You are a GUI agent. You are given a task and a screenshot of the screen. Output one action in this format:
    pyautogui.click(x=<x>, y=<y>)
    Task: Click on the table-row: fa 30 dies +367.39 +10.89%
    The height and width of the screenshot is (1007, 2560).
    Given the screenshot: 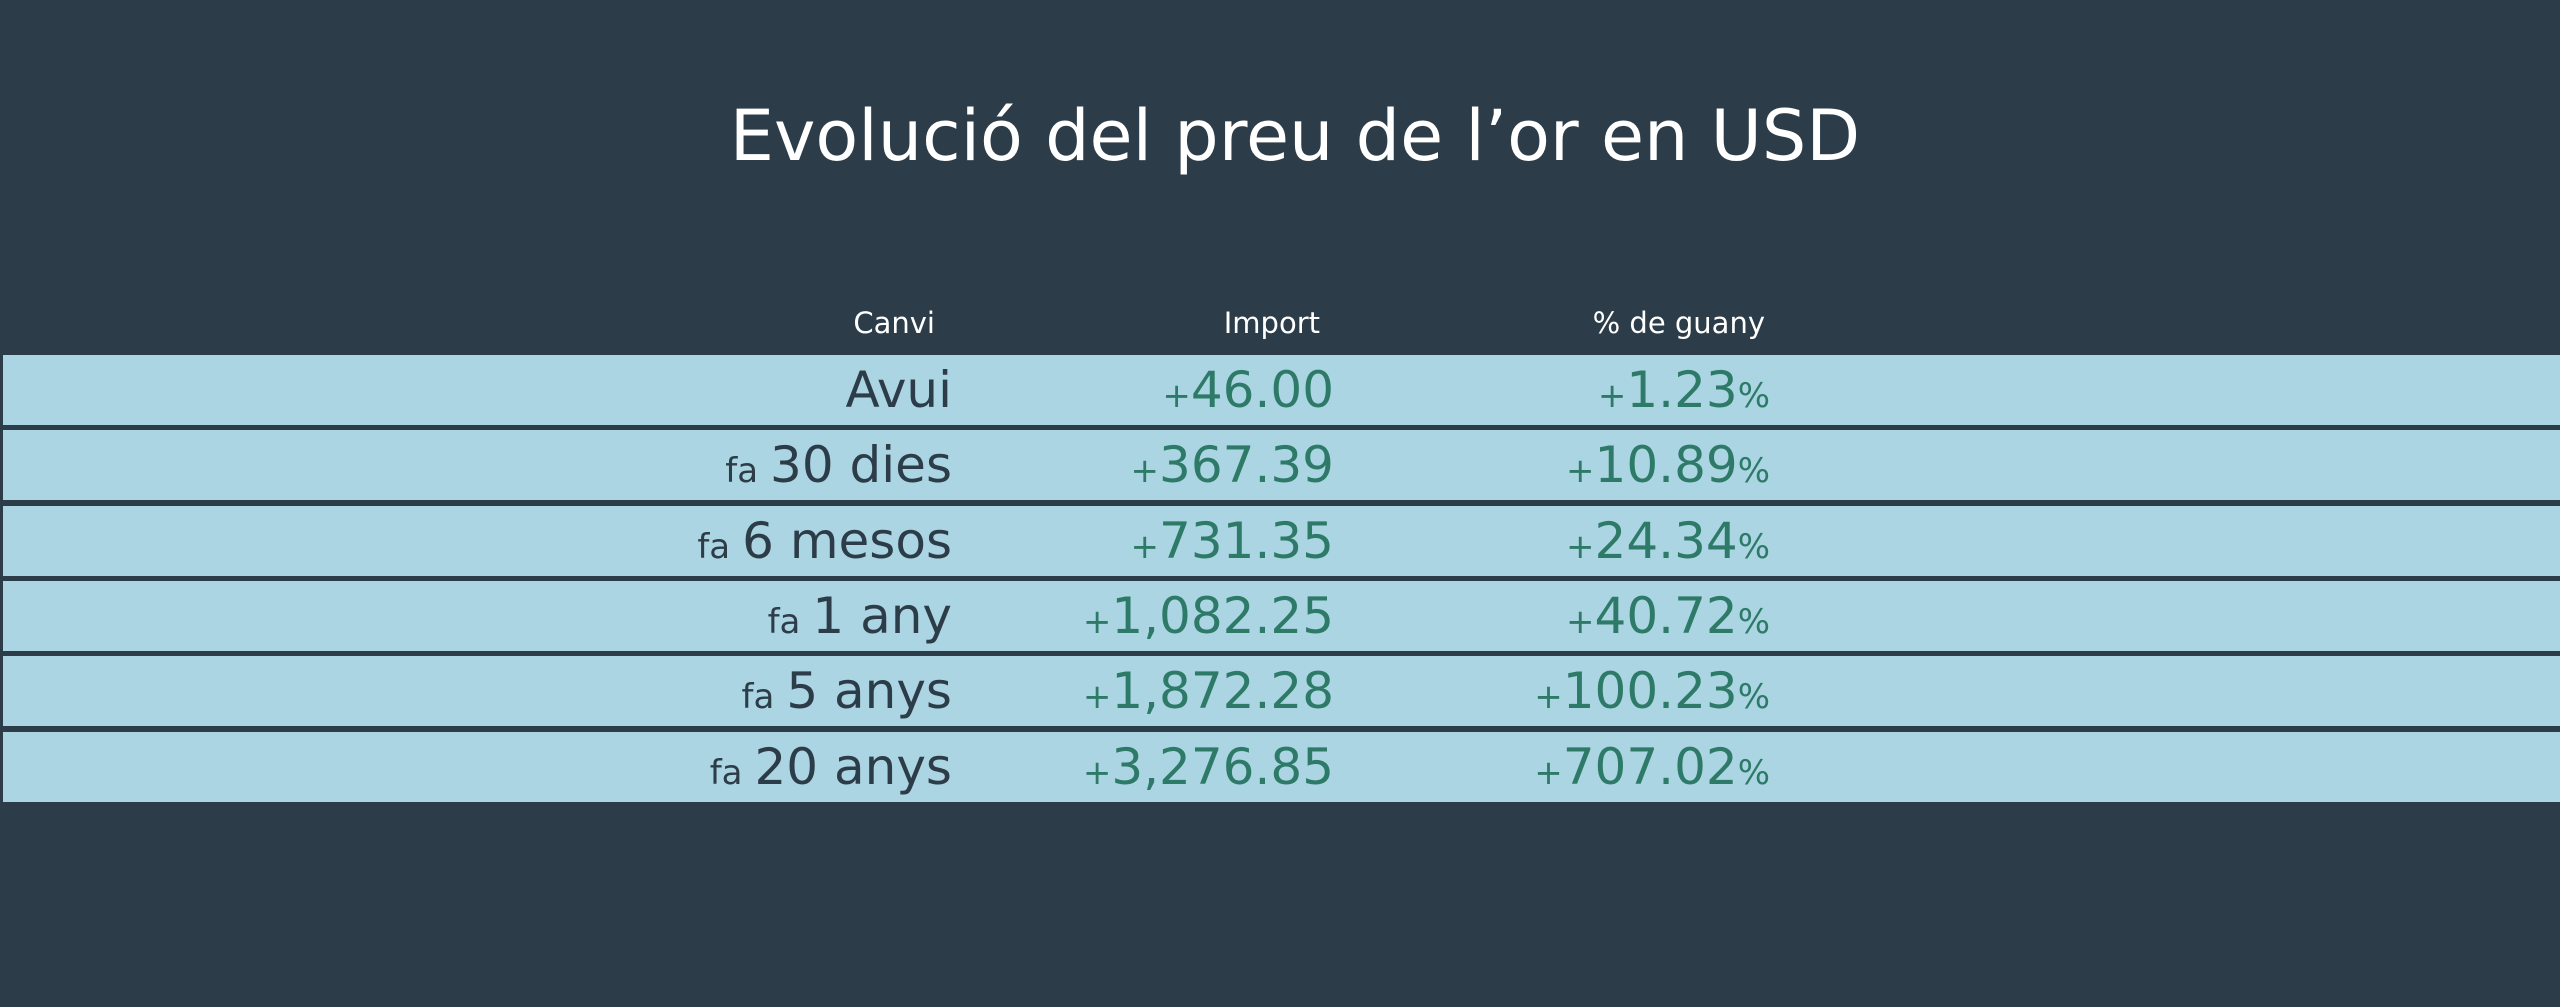 What is the action you would take?
    pyautogui.click(x=1281, y=465)
    